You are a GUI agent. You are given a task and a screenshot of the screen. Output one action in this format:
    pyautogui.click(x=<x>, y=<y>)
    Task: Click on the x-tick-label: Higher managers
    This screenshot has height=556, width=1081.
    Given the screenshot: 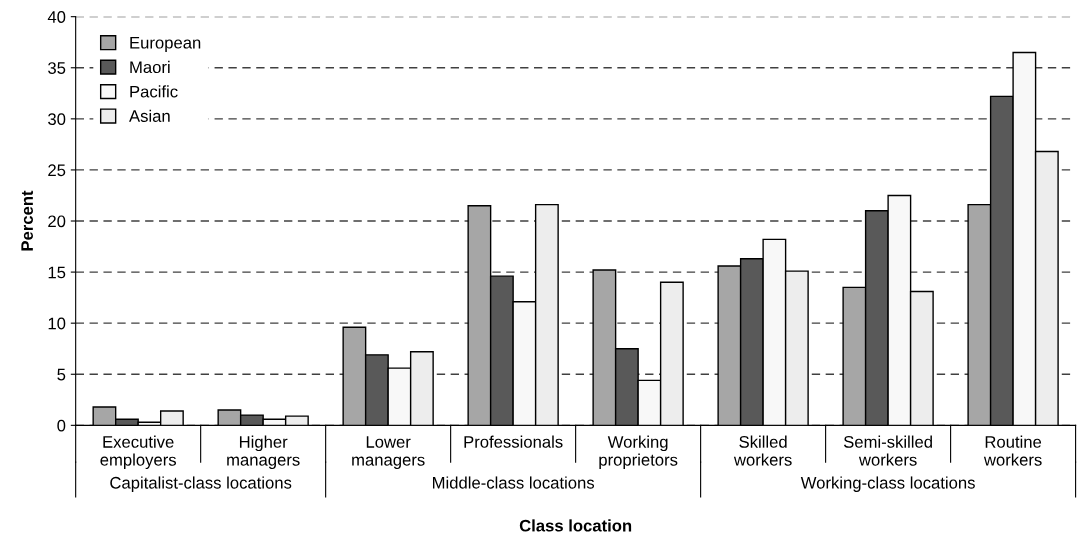 What is the action you would take?
    pyautogui.click(x=263, y=452)
    